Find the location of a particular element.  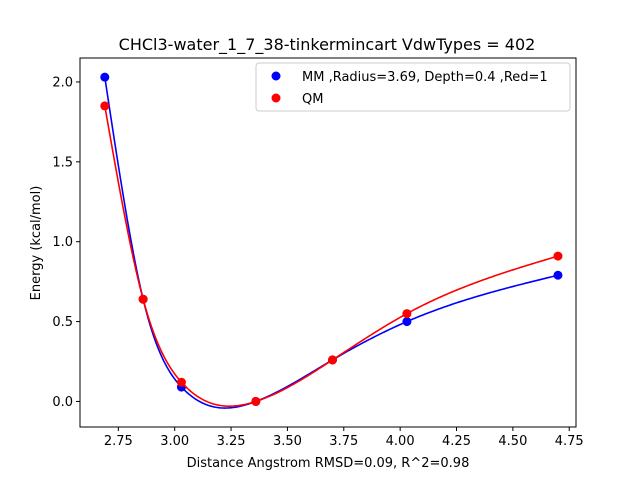

x-axis: 2.75 3.00 3.25 3.50 3.75 4.00 4.25 4.50 4.75 is located at coordinates (344, 438).